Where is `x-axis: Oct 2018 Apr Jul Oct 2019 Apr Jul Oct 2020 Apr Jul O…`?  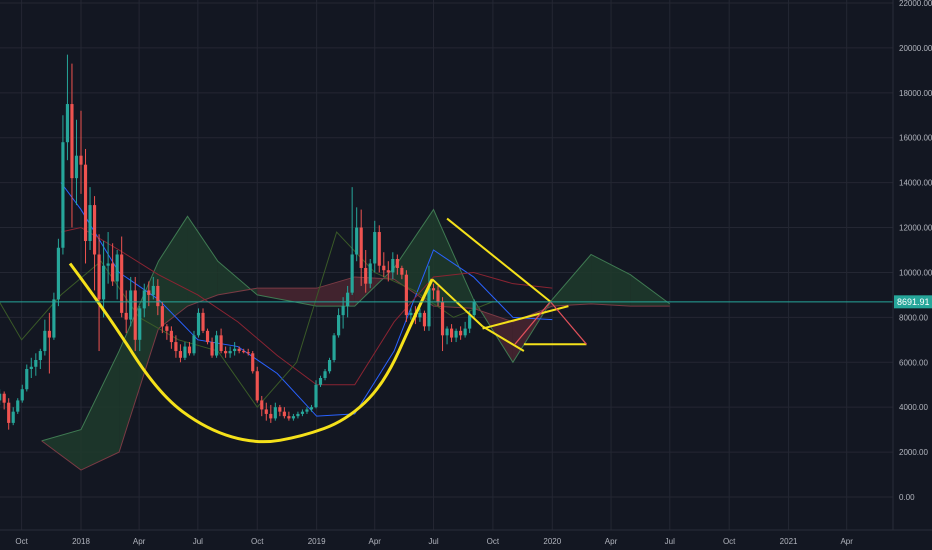
x-axis: Oct 2018 Apr Jul Oct 2019 Apr Jul Oct 2020 Apr Jul O… is located at coordinates (466, 539).